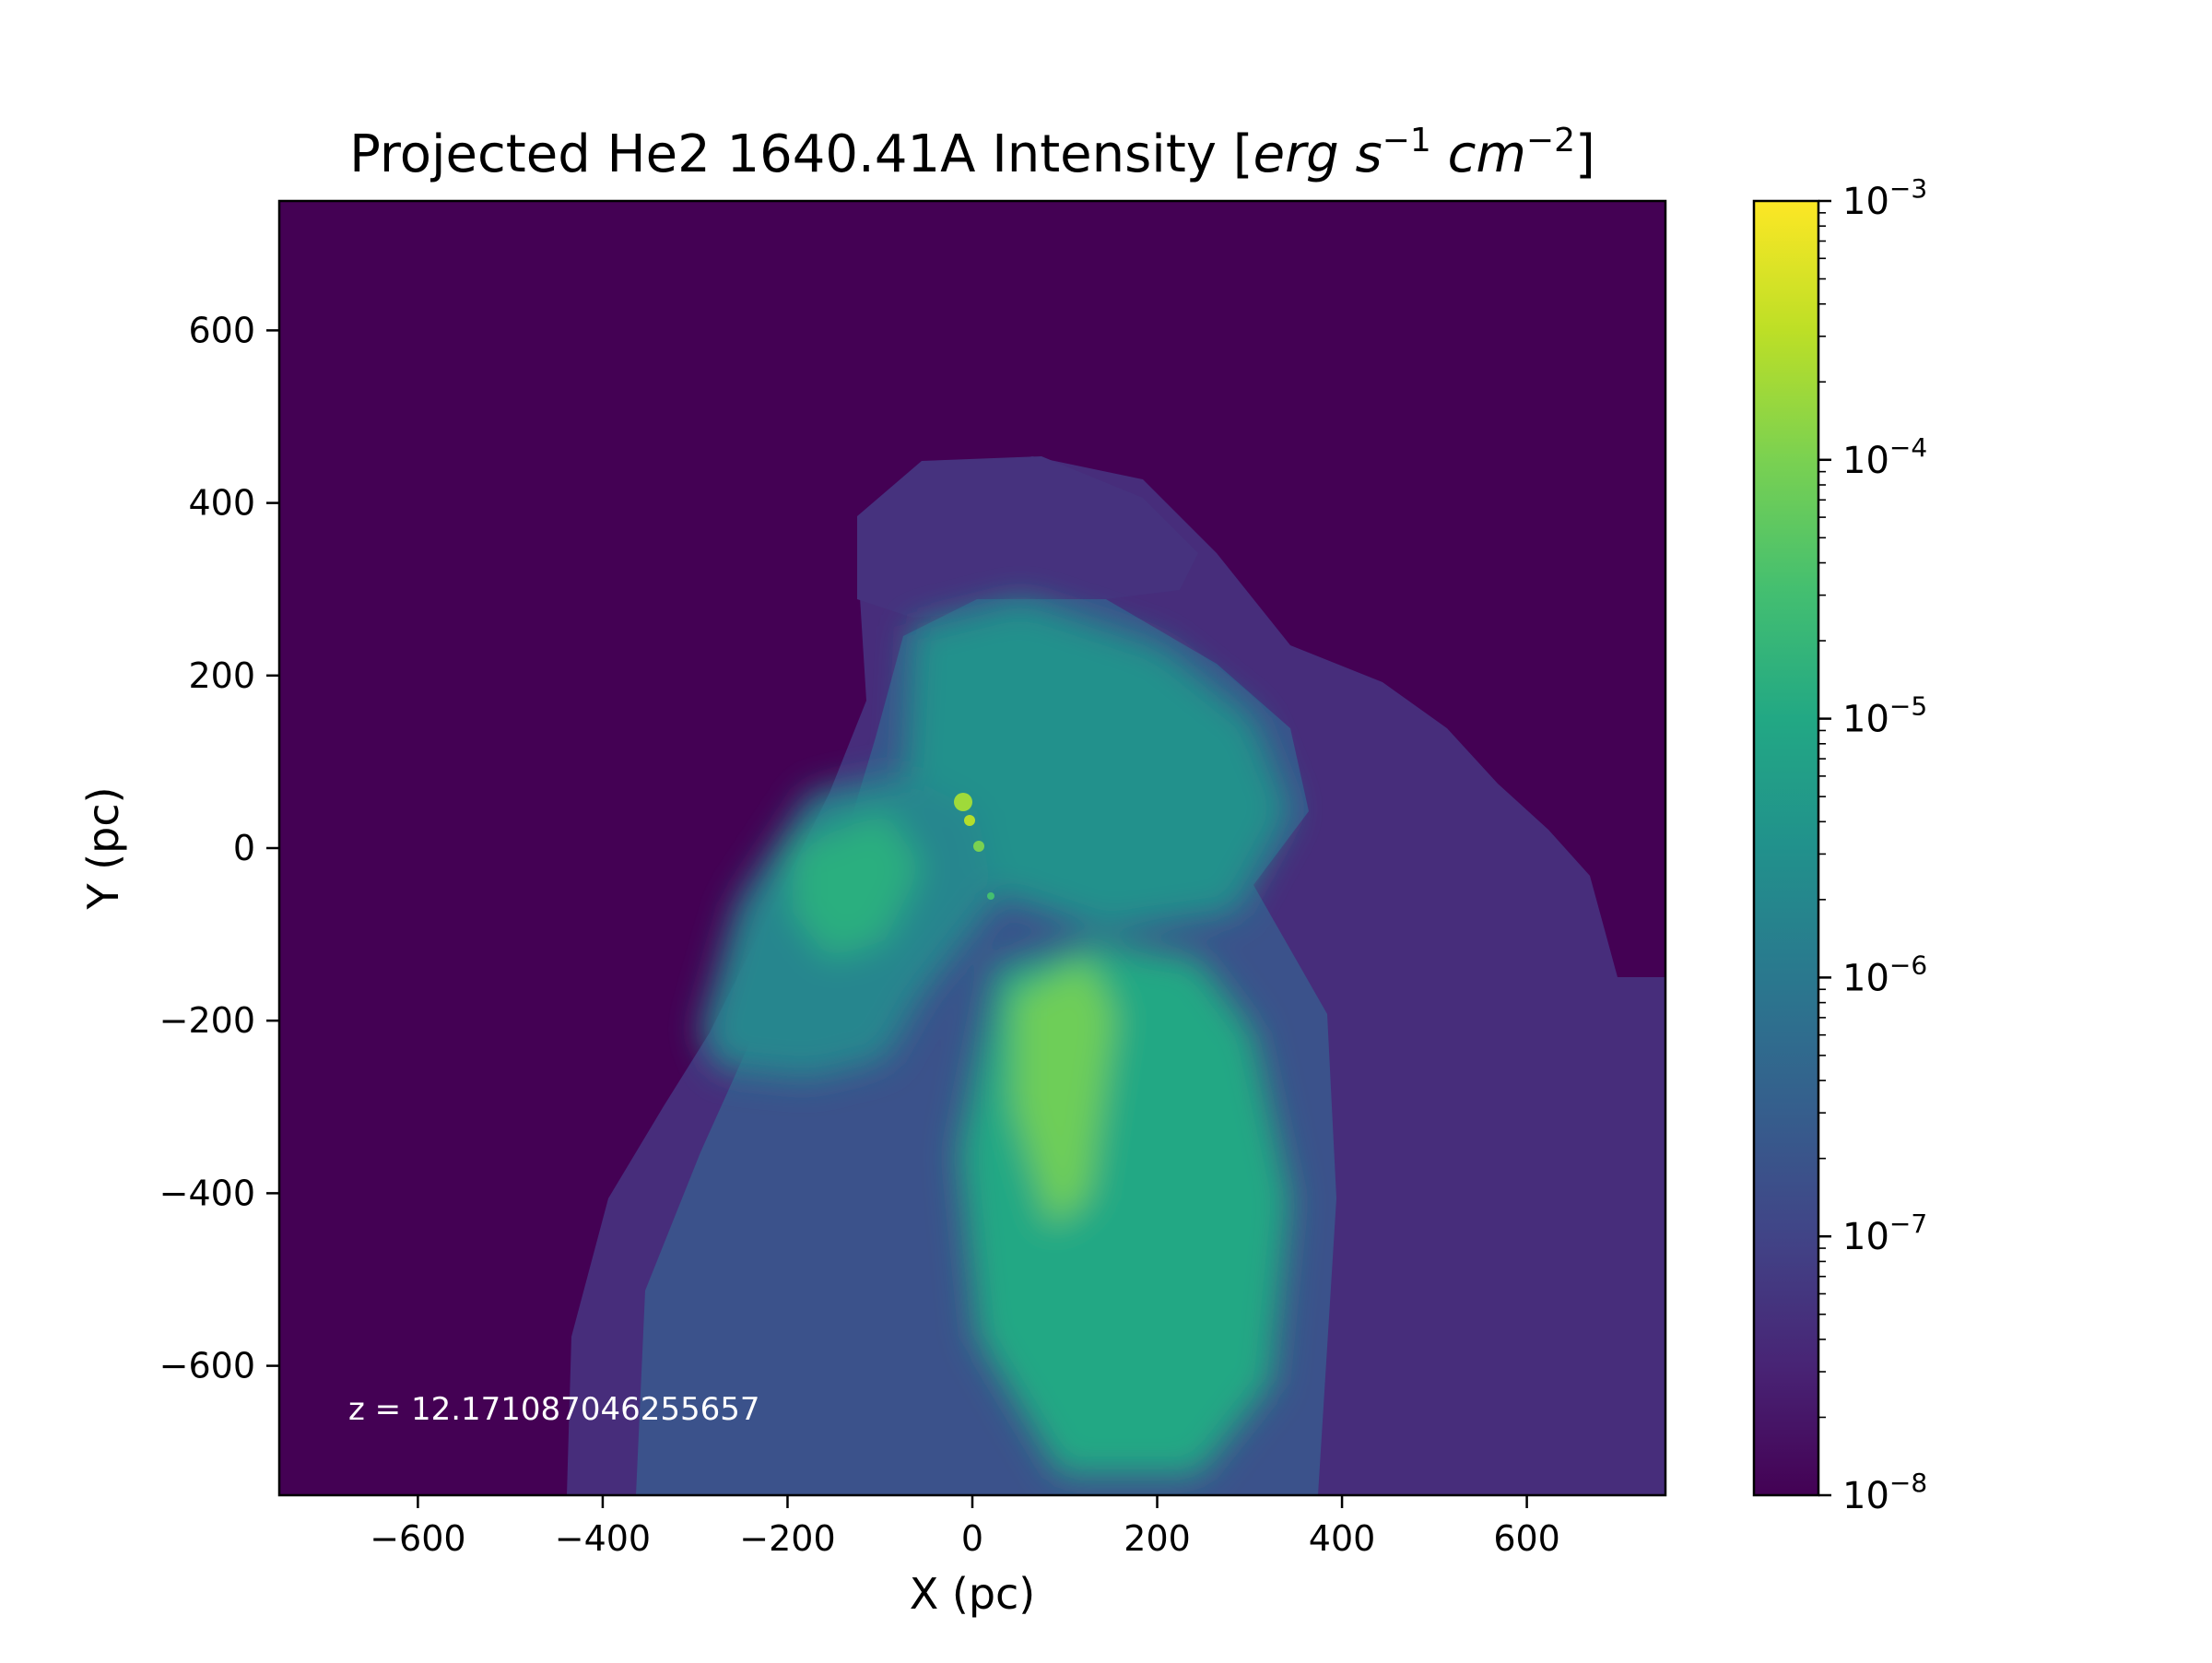  Describe the element at coordinates (1884, 1492) in the screenshot. I see `colorbar-tick-label: 10⁻⁸` at that location.